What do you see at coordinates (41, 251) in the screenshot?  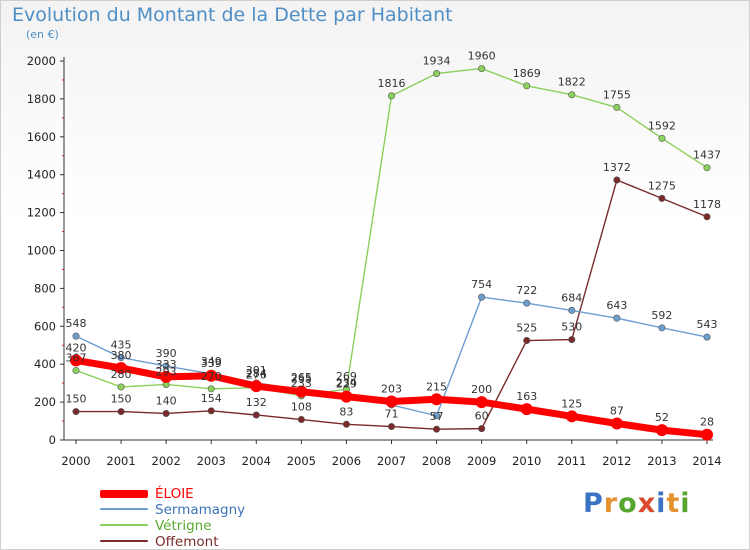 I see `y-tick-label: 1000` at bounding box center [41, 251].